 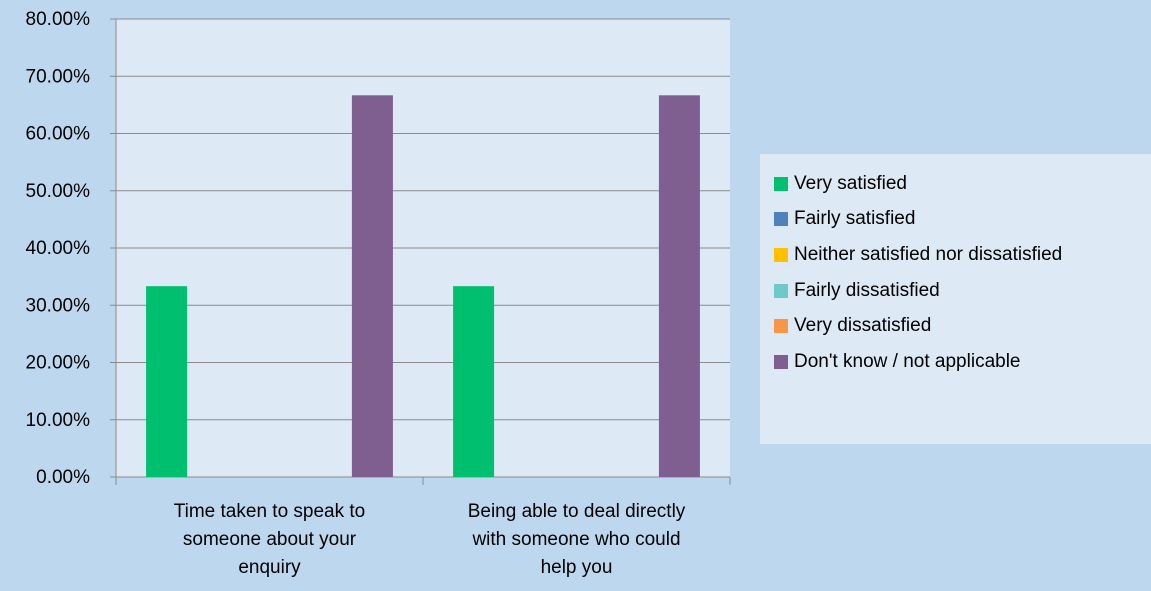 I want to click on x-category-label: Time taken to speak to, so click(x=270, y=511).